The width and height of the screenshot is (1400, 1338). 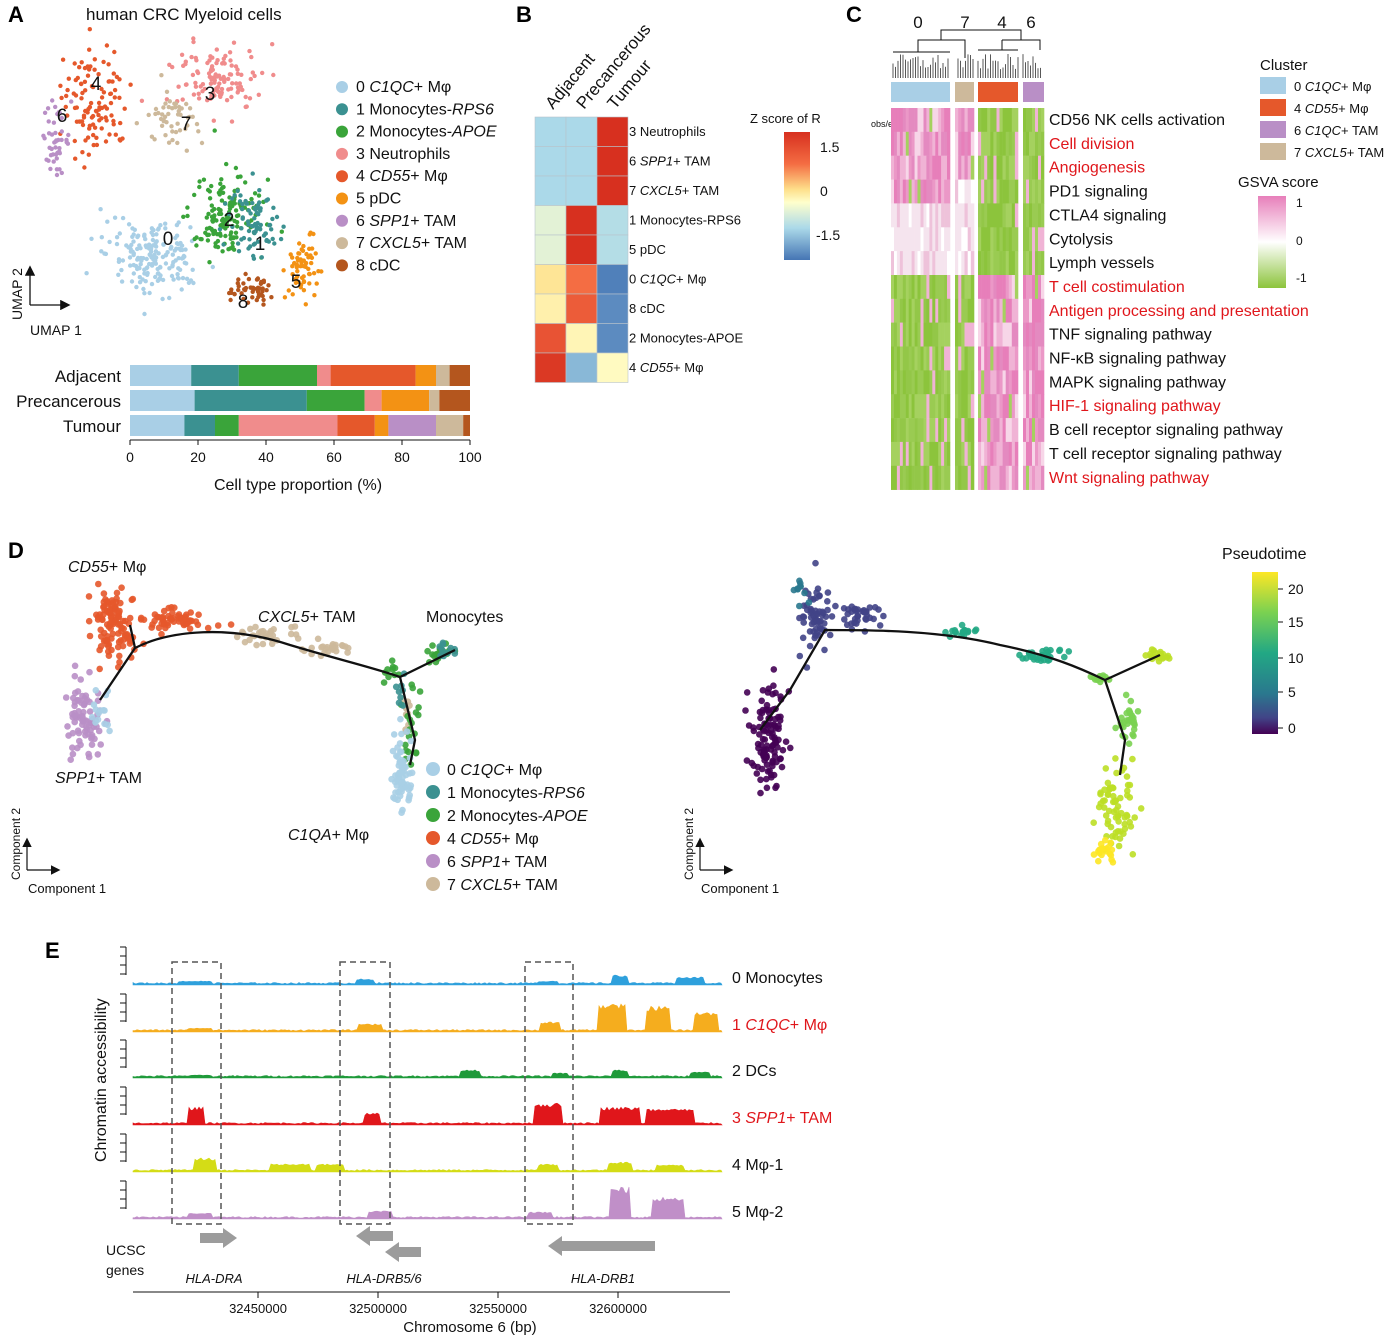 What do you see at coordinates (516, 793) in the screenshot?
I see `trajectory-legend-label: 1 Monocytes-RPS6` at bounding box center [516, 793].